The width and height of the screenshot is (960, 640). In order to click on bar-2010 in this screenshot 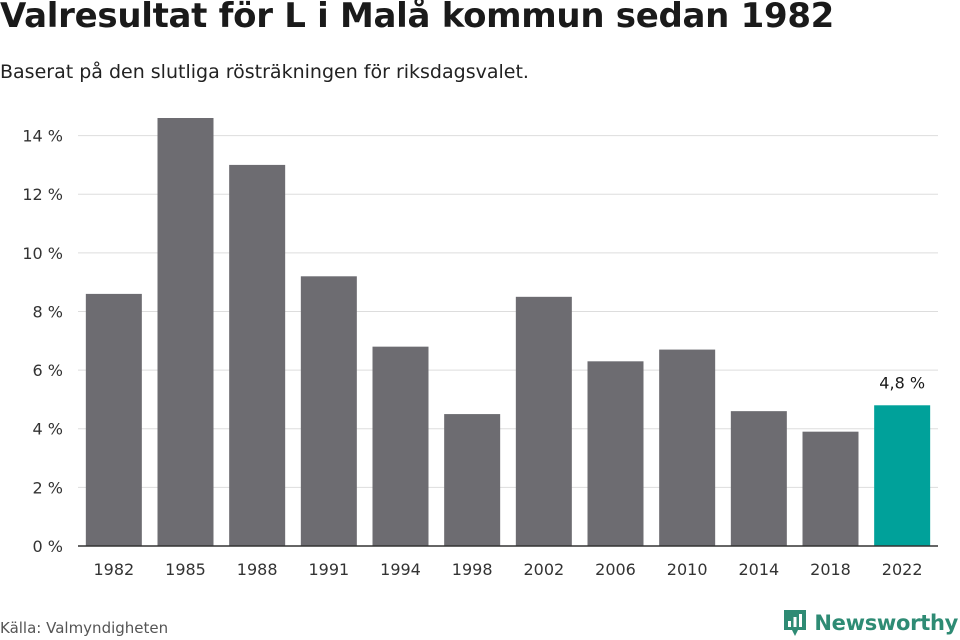, I will do `click(687, 447)`.